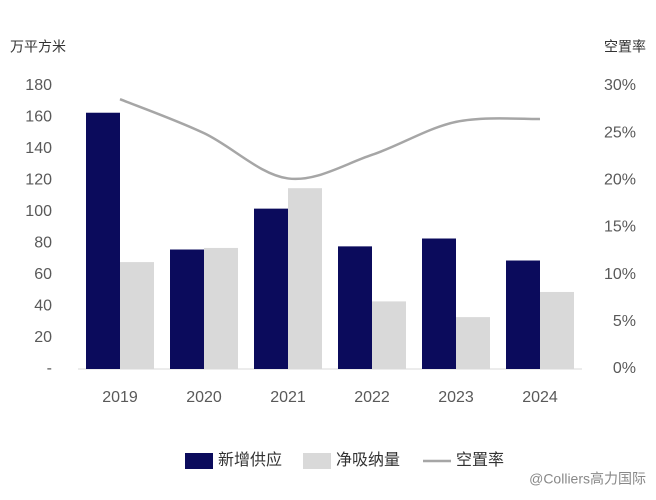 This screenshot has height=500, width=656. Describe the element at coordinates (330, 139) in the screenshot. I see `line` at that location.